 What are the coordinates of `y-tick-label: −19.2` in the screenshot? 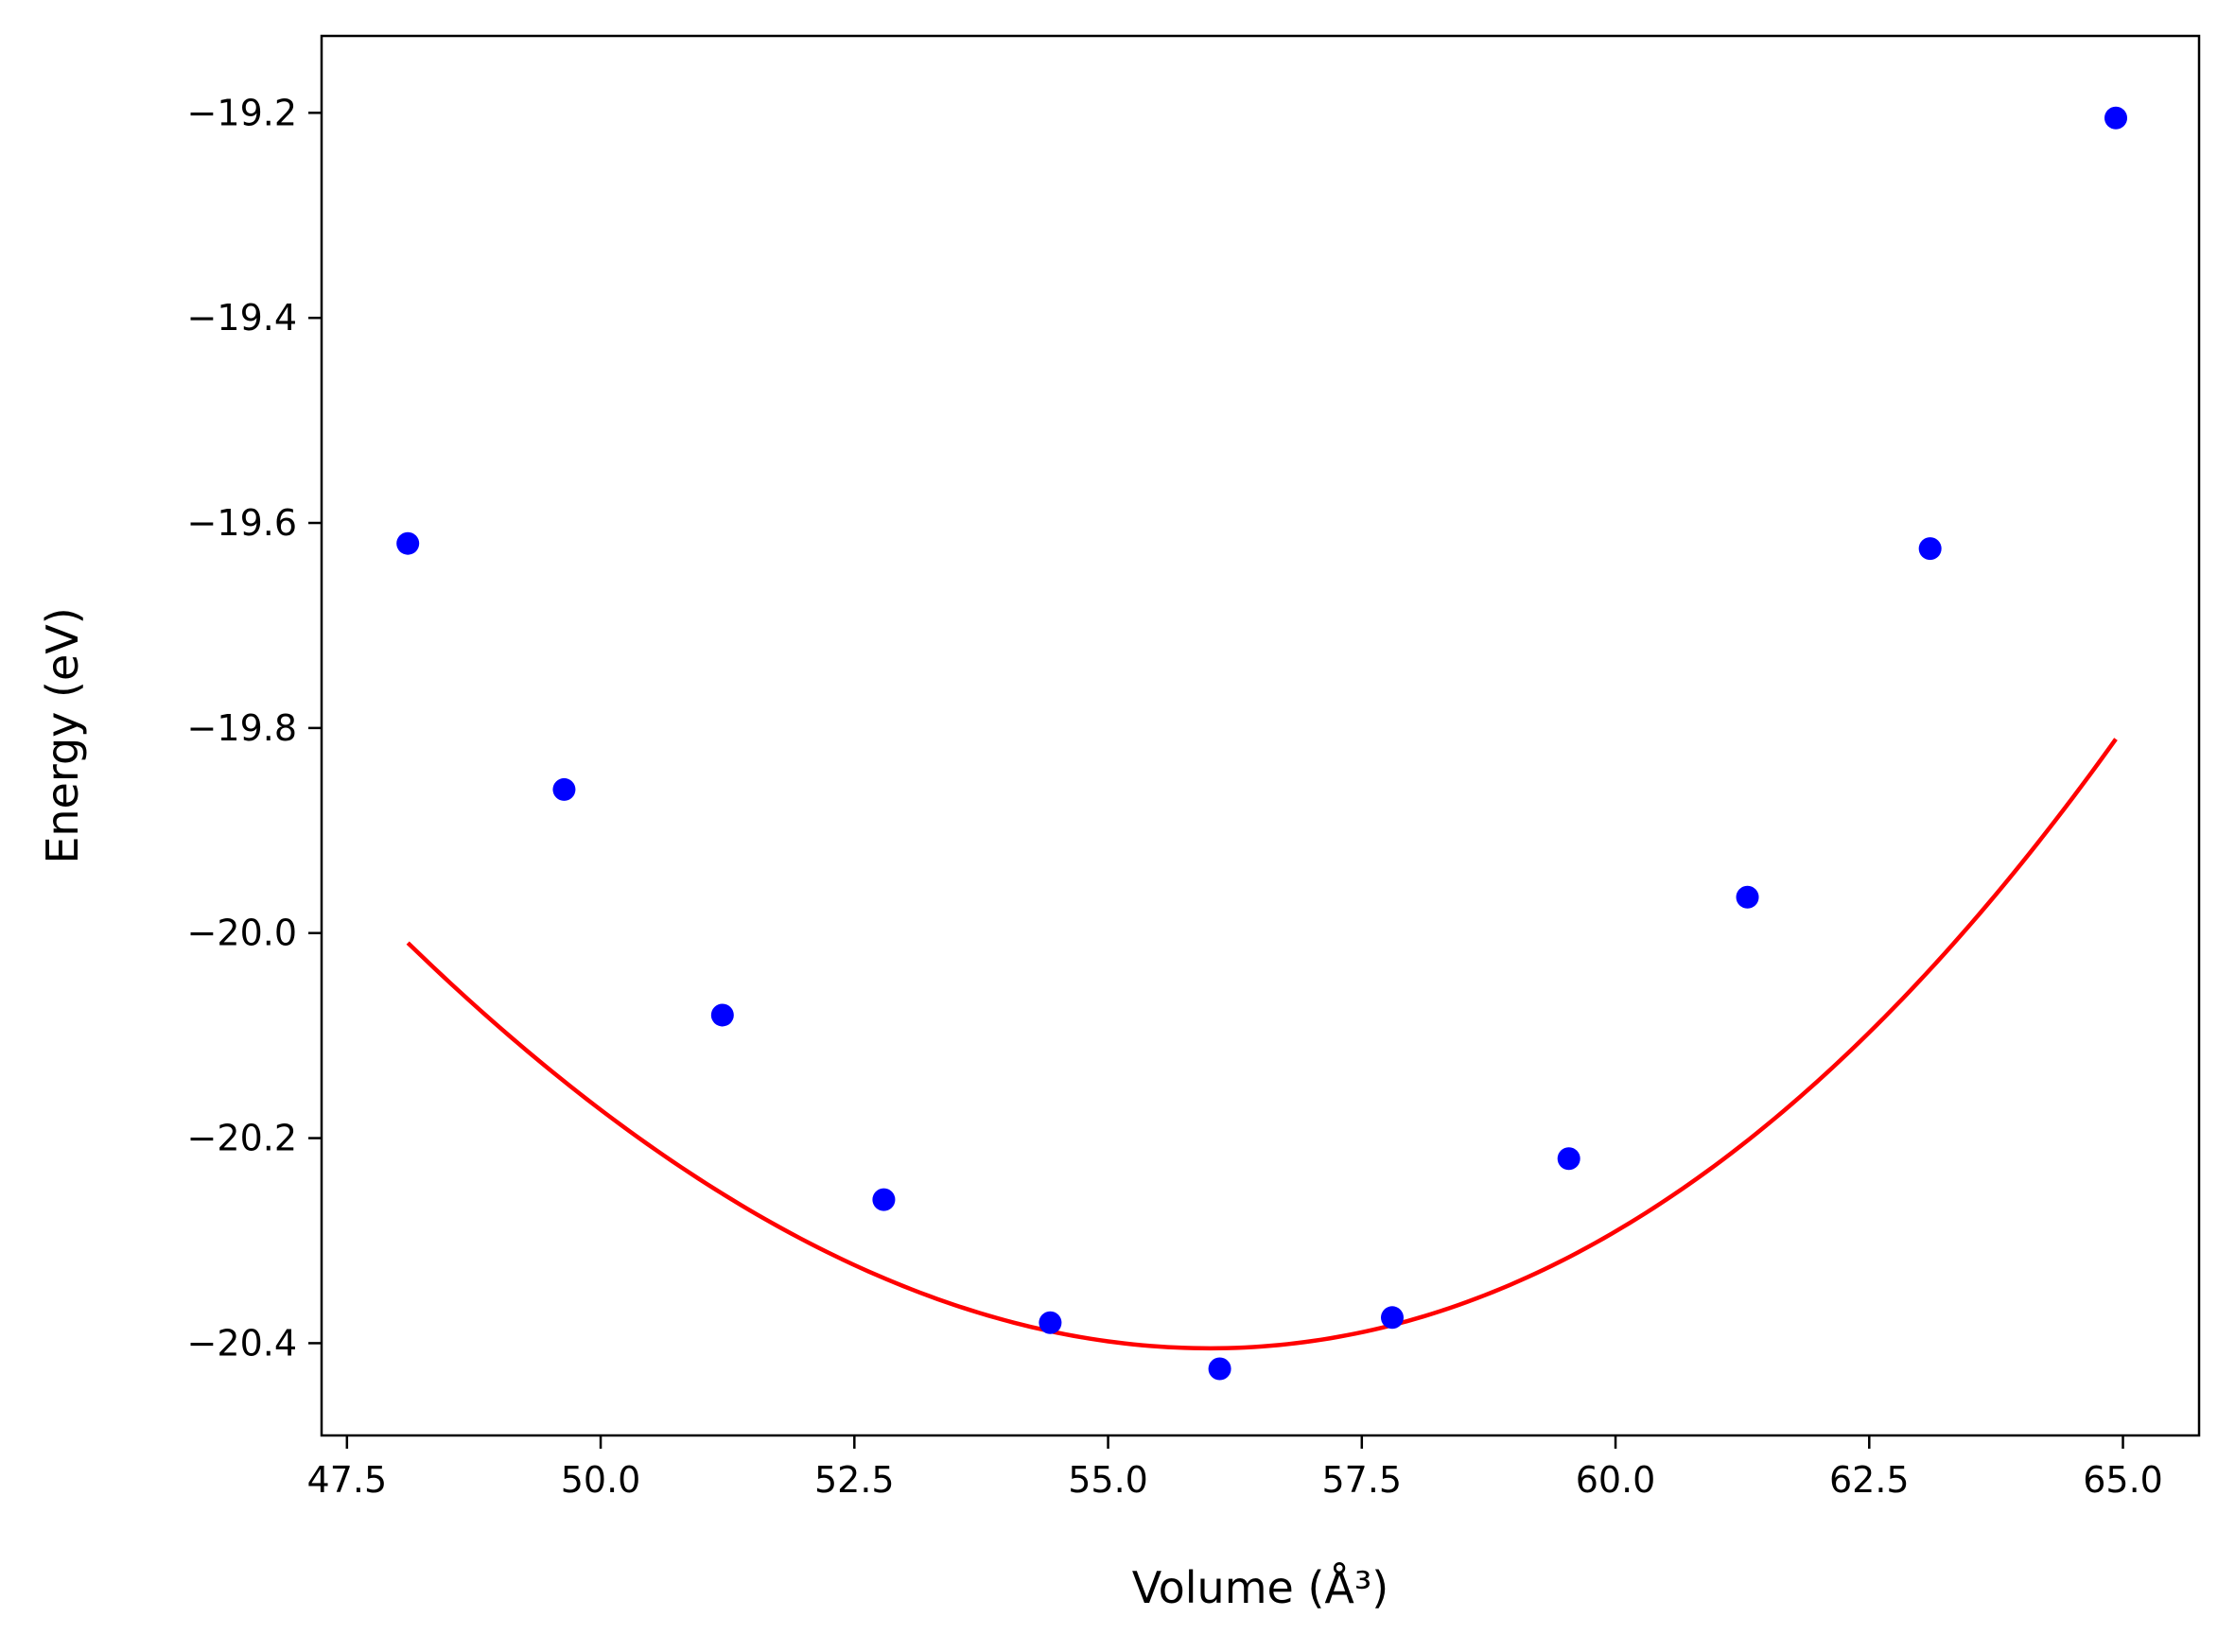 It's located at (242, 113).